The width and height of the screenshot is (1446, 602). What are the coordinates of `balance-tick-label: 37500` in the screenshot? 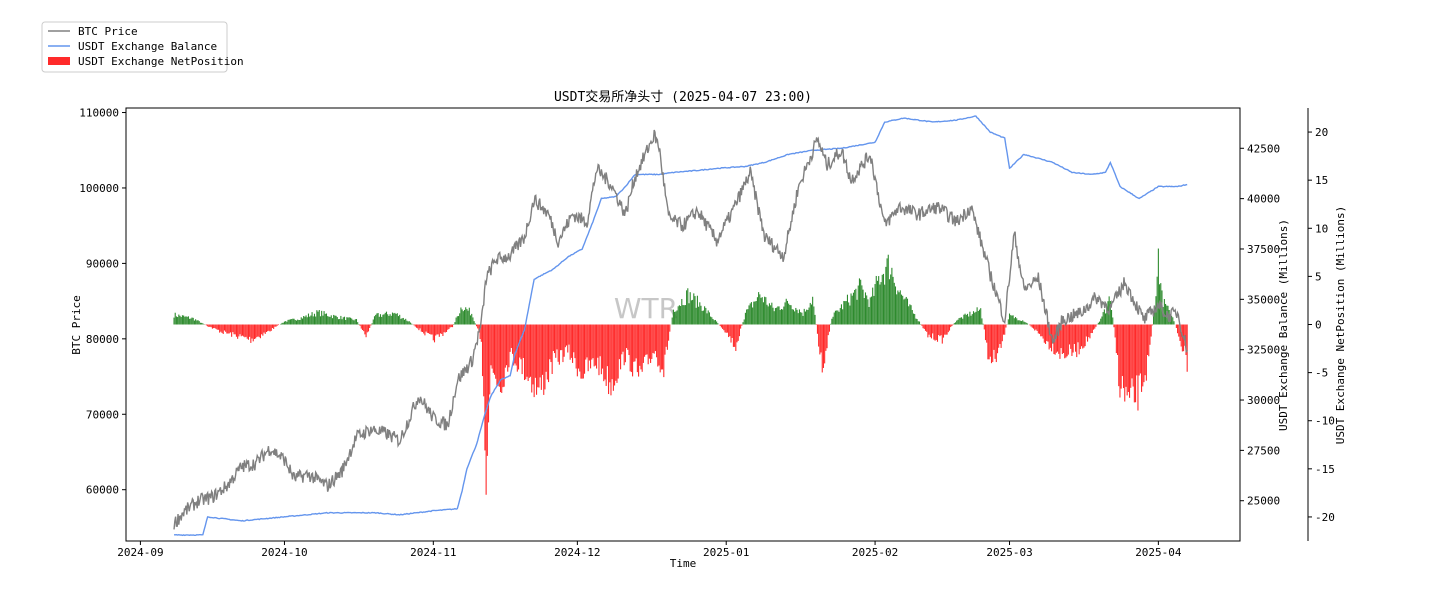 It's located at (1263, 249).